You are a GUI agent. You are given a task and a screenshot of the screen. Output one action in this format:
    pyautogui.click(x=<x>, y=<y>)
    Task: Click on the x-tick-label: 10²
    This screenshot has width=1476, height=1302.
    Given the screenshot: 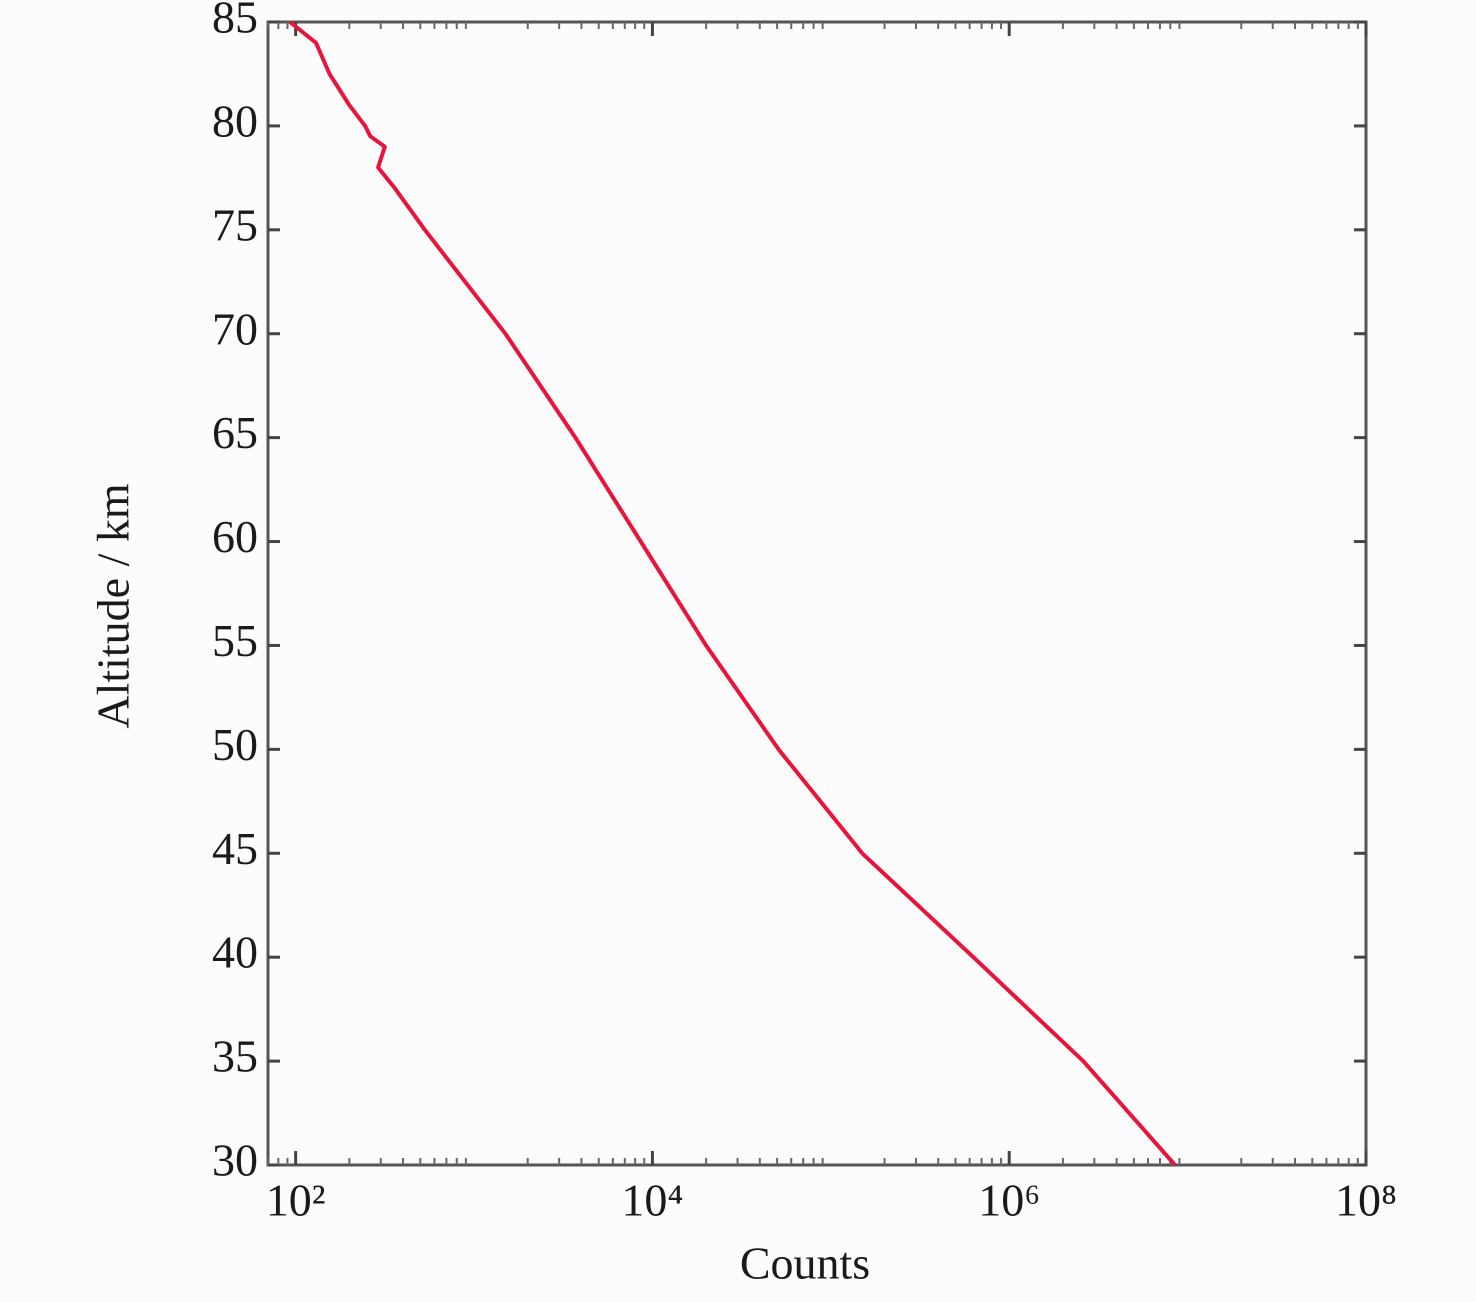 What is the action you would take?
    pyautogui.click(x=296, y=1200)
    